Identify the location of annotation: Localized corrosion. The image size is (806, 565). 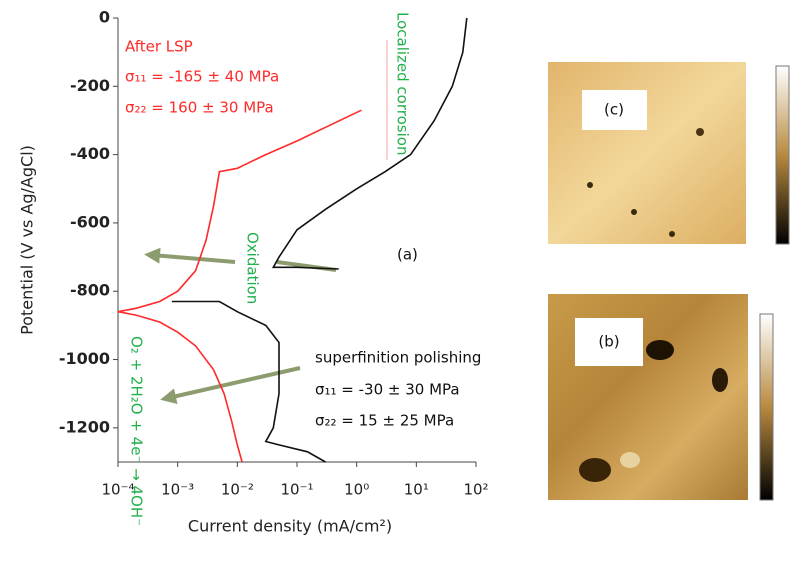
(403, 83).